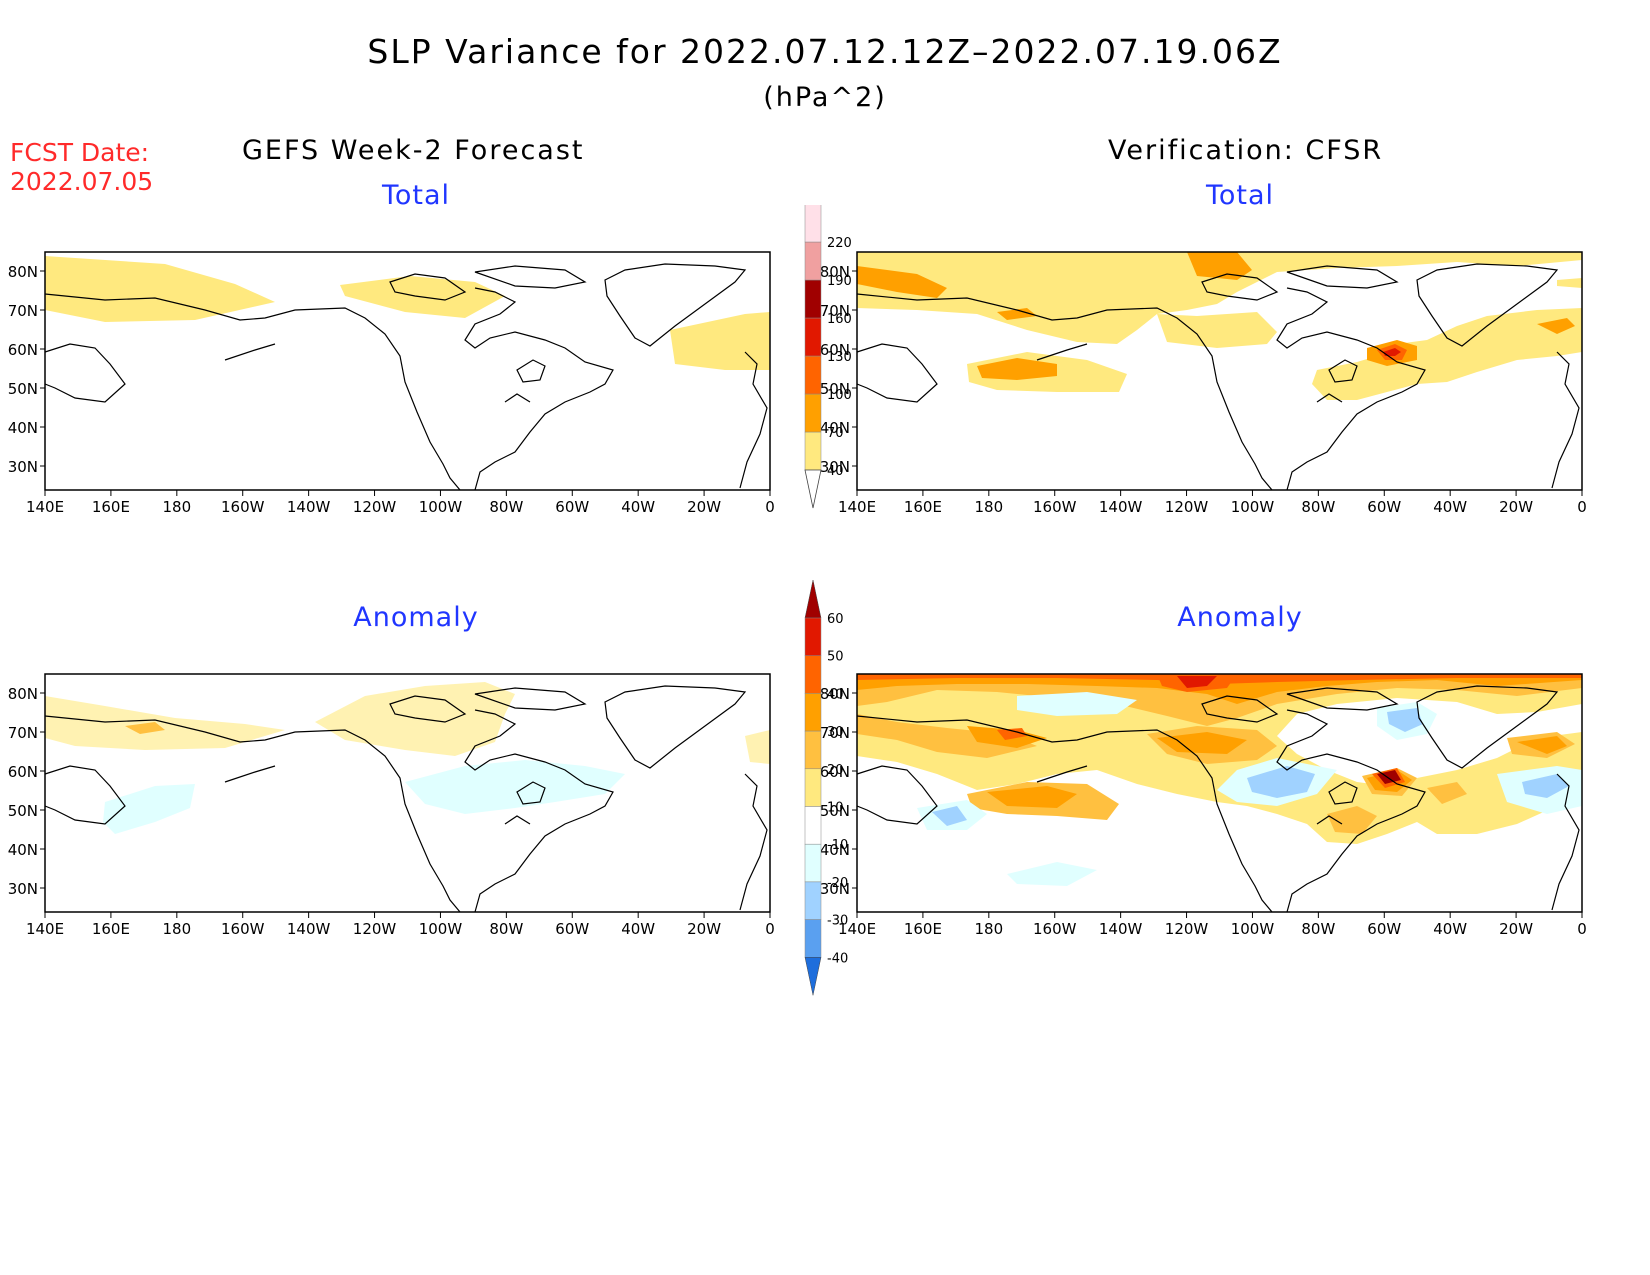 The width and height of the screenshot is (1650, 1275). Describe the element at coordinates (837, 958) in the screenshot. I see `colorbar-anomaly-label: -40` at that location.